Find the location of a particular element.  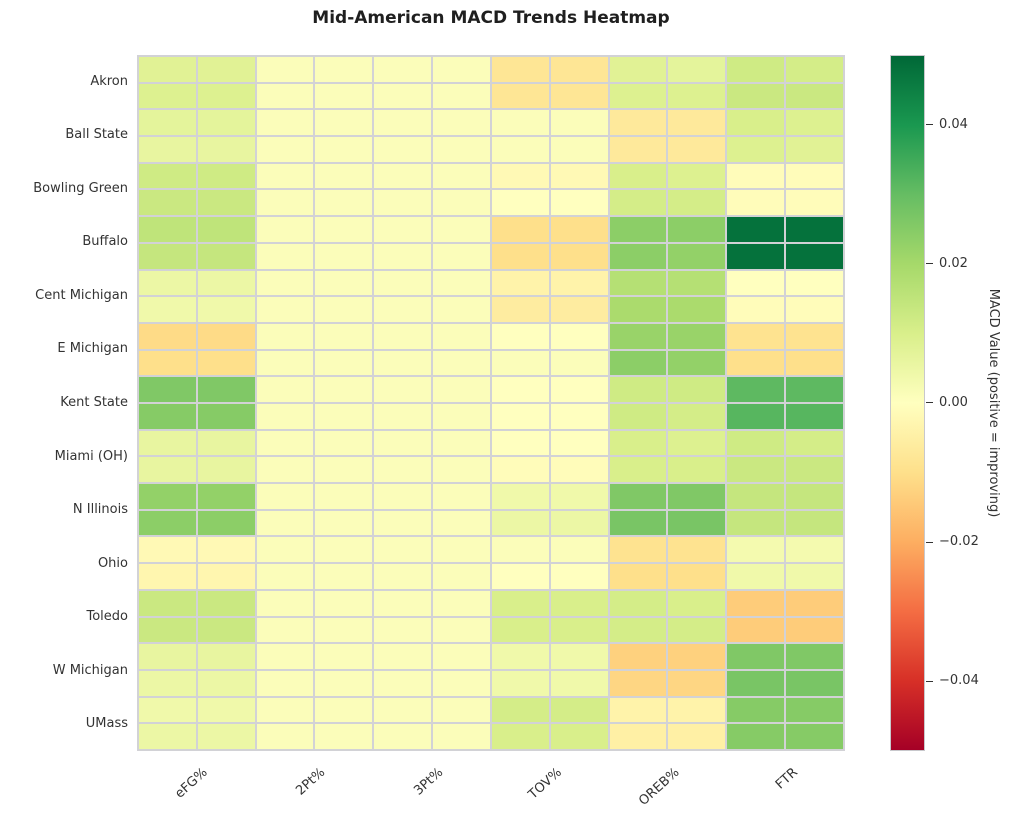

x-tick-label: 2Pt% is located at coordinates (311, 782).